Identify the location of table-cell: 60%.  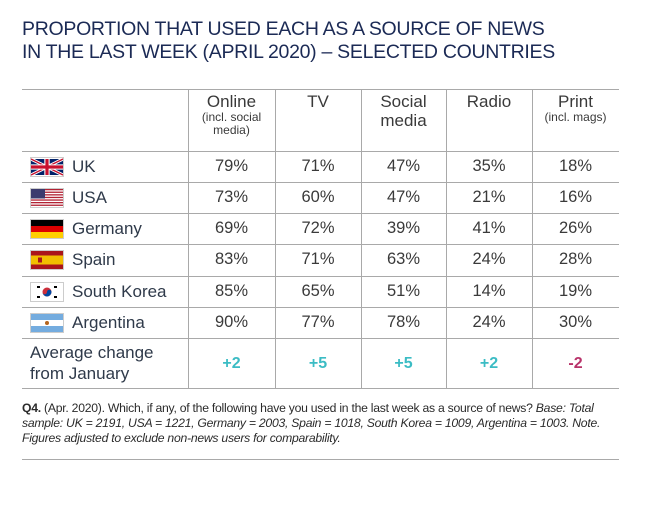
(318, 197).